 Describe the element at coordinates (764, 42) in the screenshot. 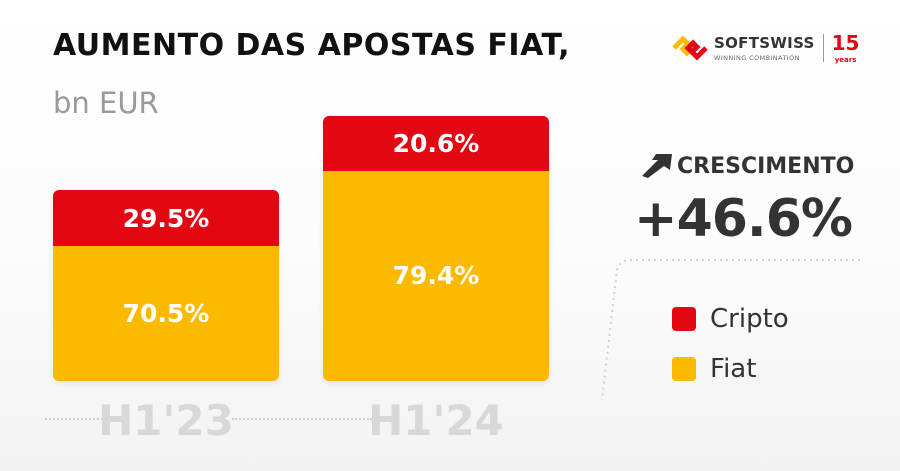

I see `logo-name: SOFTSWISS` at that location.